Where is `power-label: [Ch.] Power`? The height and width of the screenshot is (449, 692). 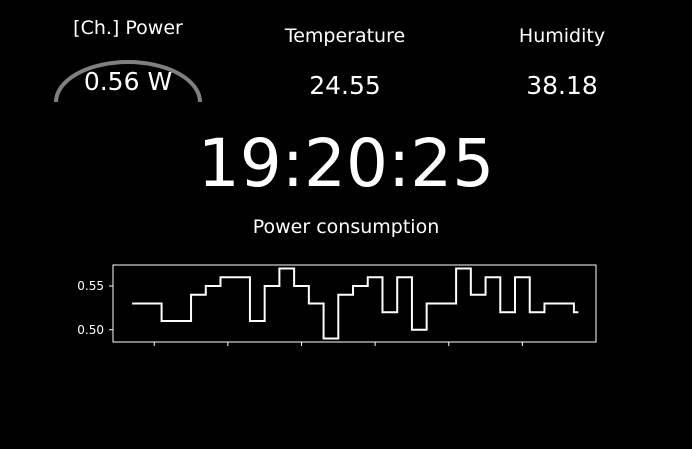 power-label: [Ch.] Power is located at coordinates (128, 28).